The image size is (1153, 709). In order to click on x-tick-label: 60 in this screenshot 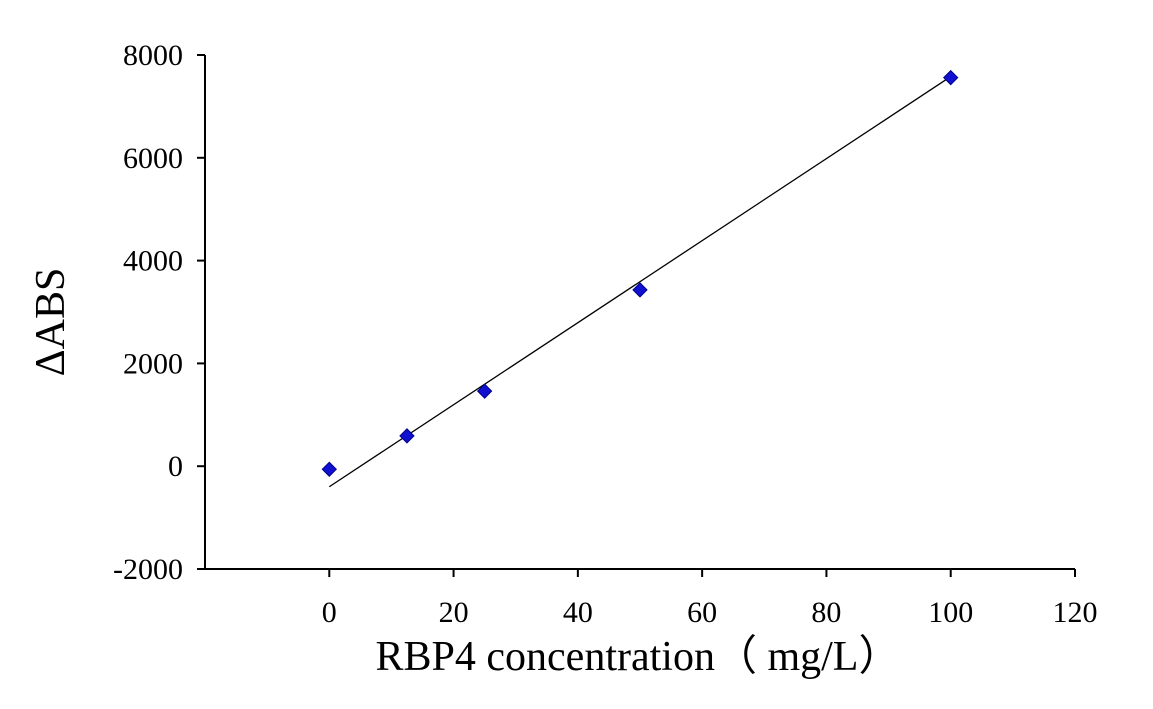, I will do `click(702, 612)`.